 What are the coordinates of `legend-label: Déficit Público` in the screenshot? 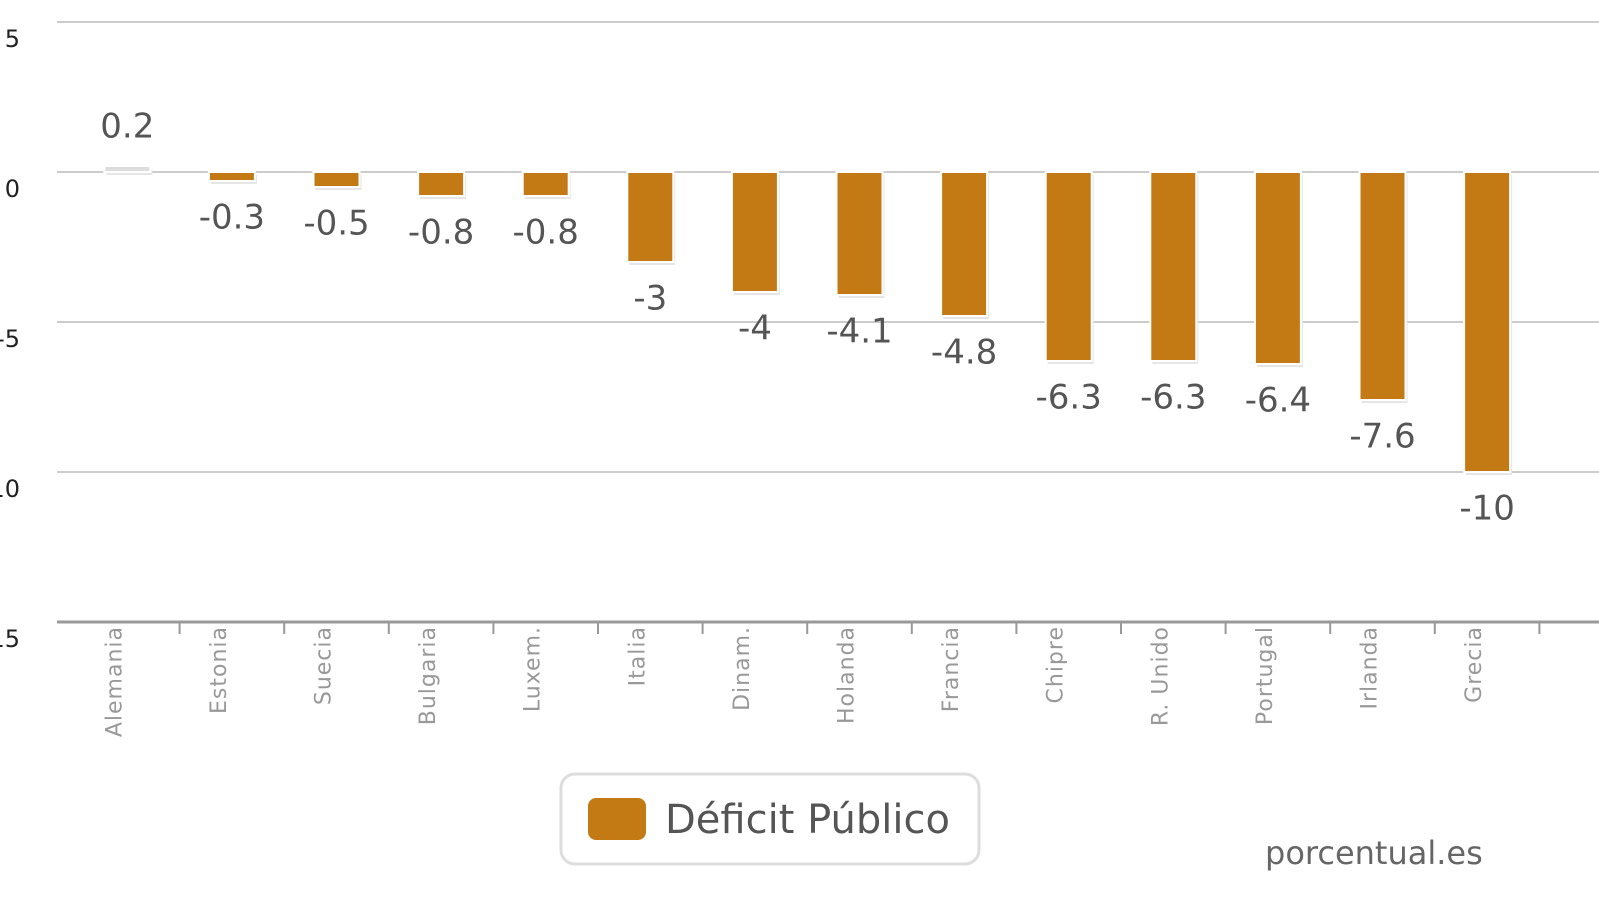 It's located at (807, 820).